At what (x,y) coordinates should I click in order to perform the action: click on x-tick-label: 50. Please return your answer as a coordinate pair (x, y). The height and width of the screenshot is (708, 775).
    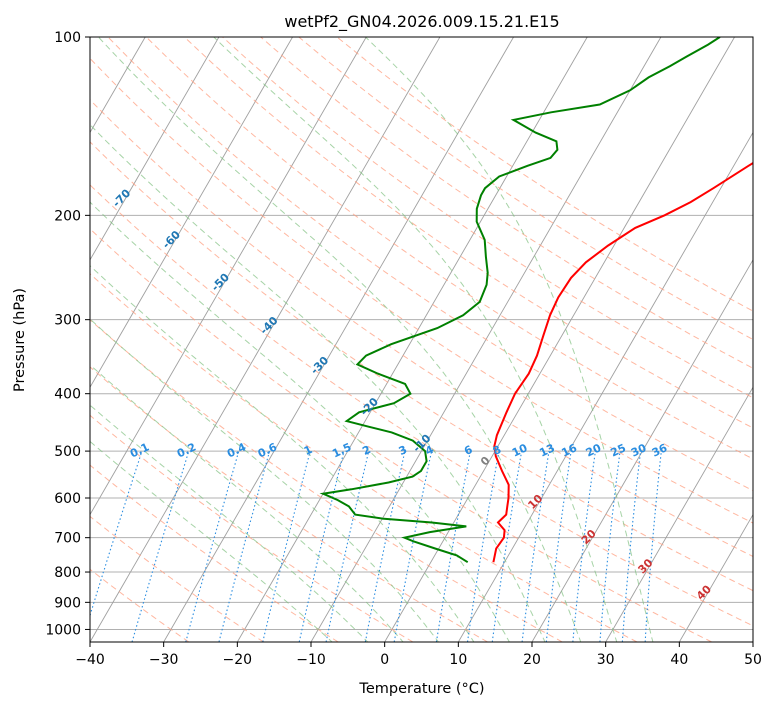
    Looking at the image, I should click on (753, 660).